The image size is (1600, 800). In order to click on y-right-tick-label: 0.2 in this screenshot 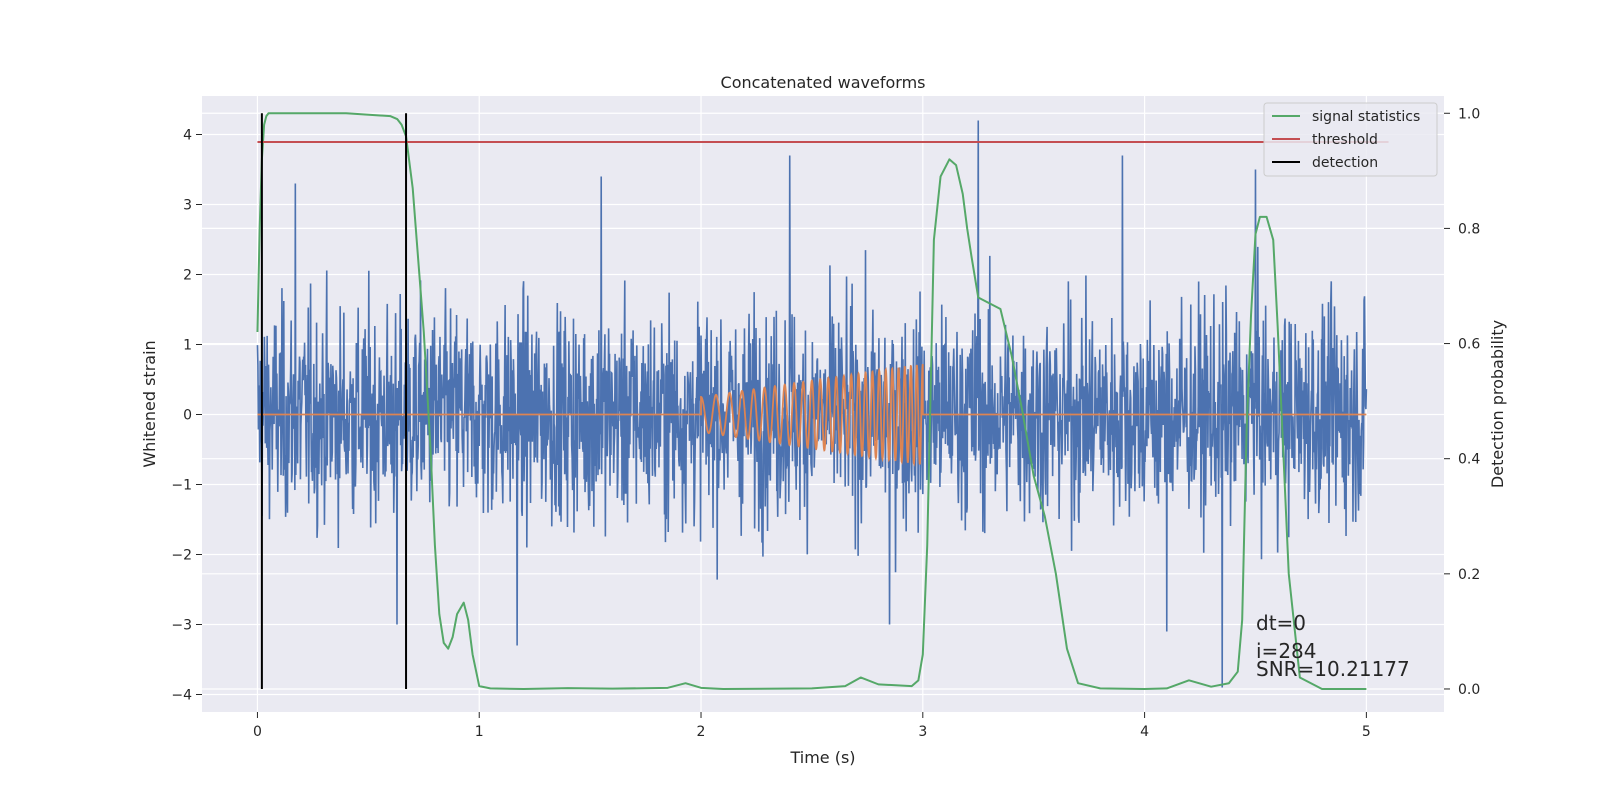, I will do `click(1469, 575)`.